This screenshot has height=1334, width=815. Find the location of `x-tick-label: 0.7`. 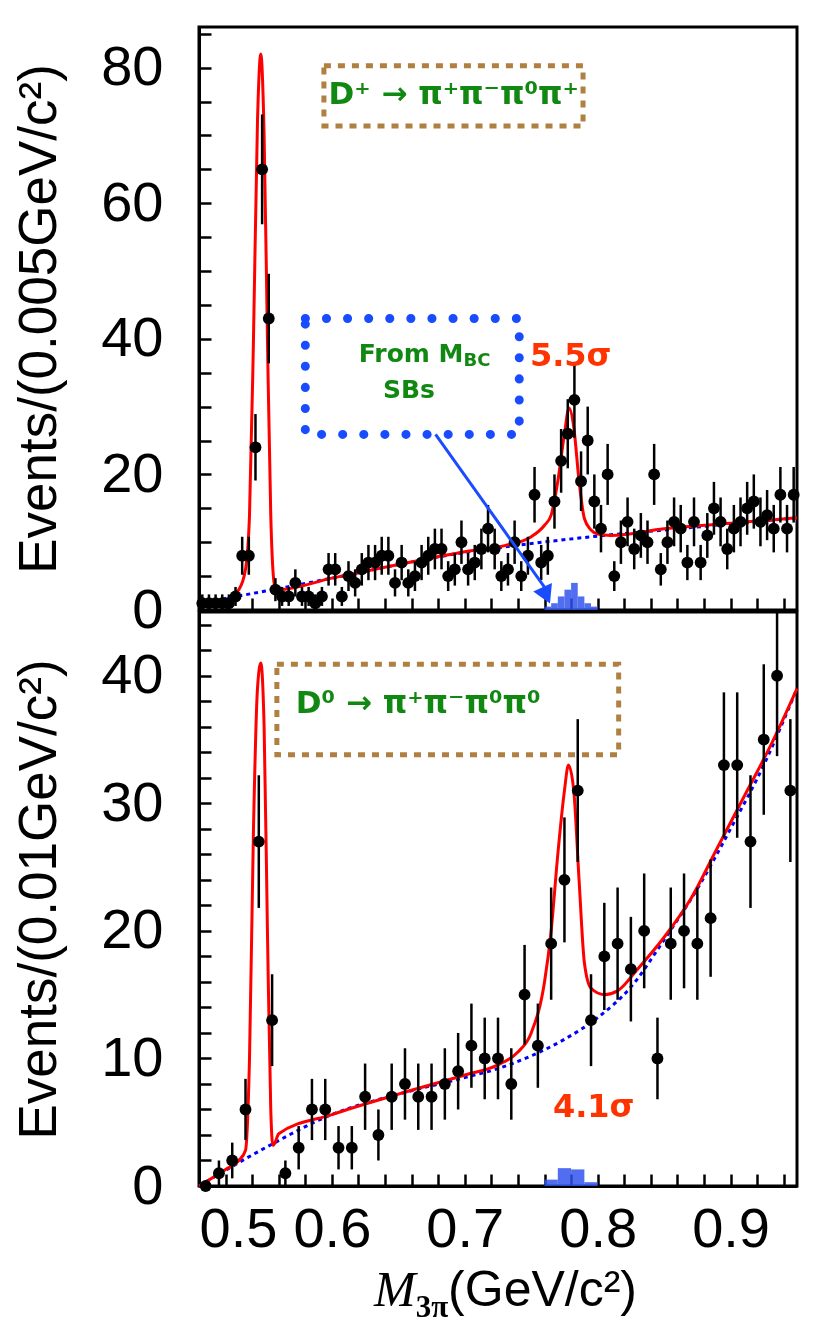

x-tick-label: 0.7 is located at coordinates (465, 1227).